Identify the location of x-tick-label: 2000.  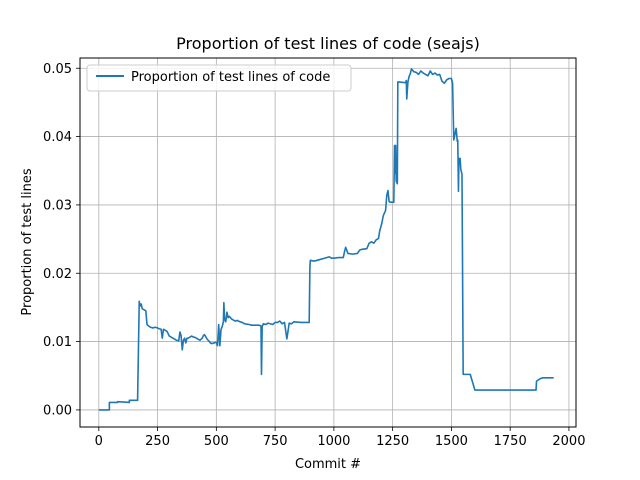
(568, 441).